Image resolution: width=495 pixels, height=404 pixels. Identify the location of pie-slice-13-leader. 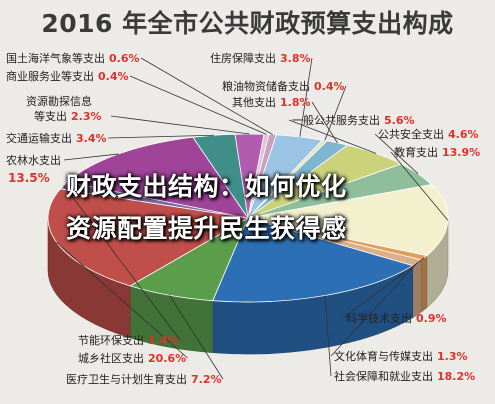
(206, 96).